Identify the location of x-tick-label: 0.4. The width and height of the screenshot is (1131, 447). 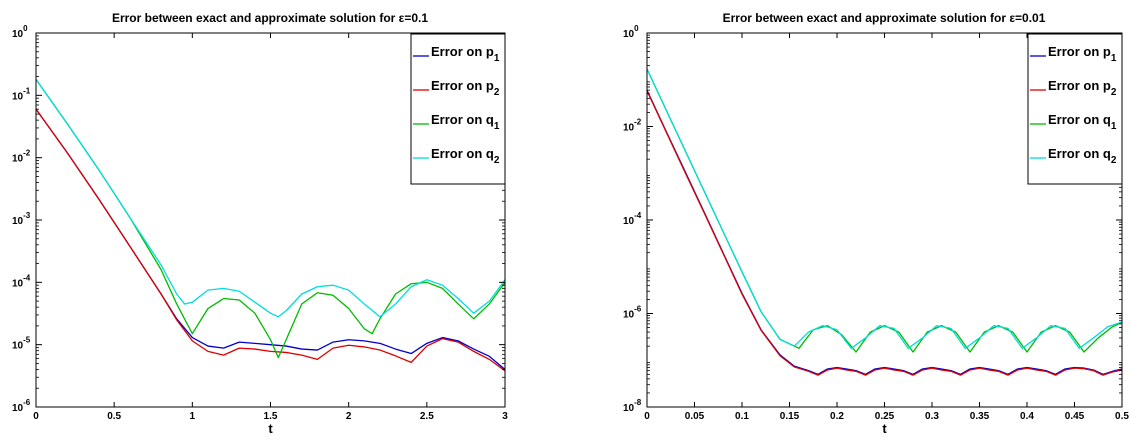
(1027, 416).